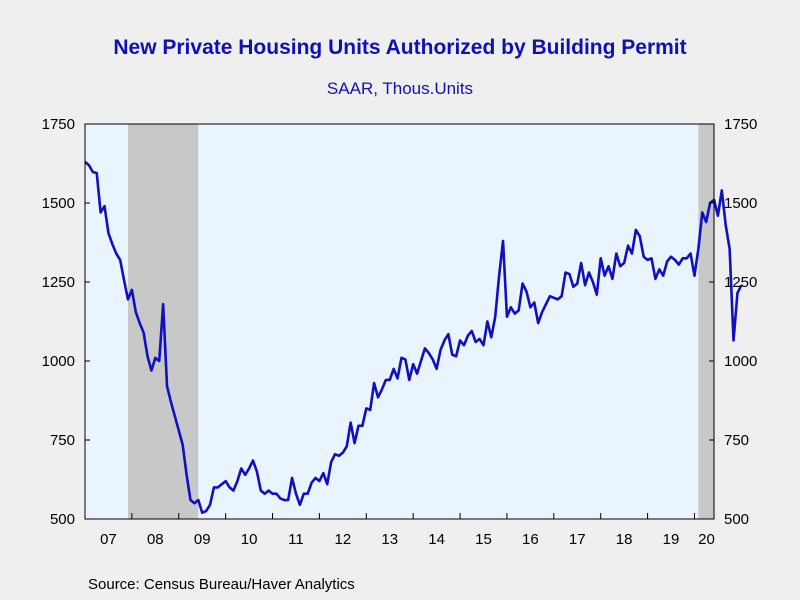 The width and height of the screenshot is (800, 600). I want to click on x-tick-label: 07, so click(108, 539).